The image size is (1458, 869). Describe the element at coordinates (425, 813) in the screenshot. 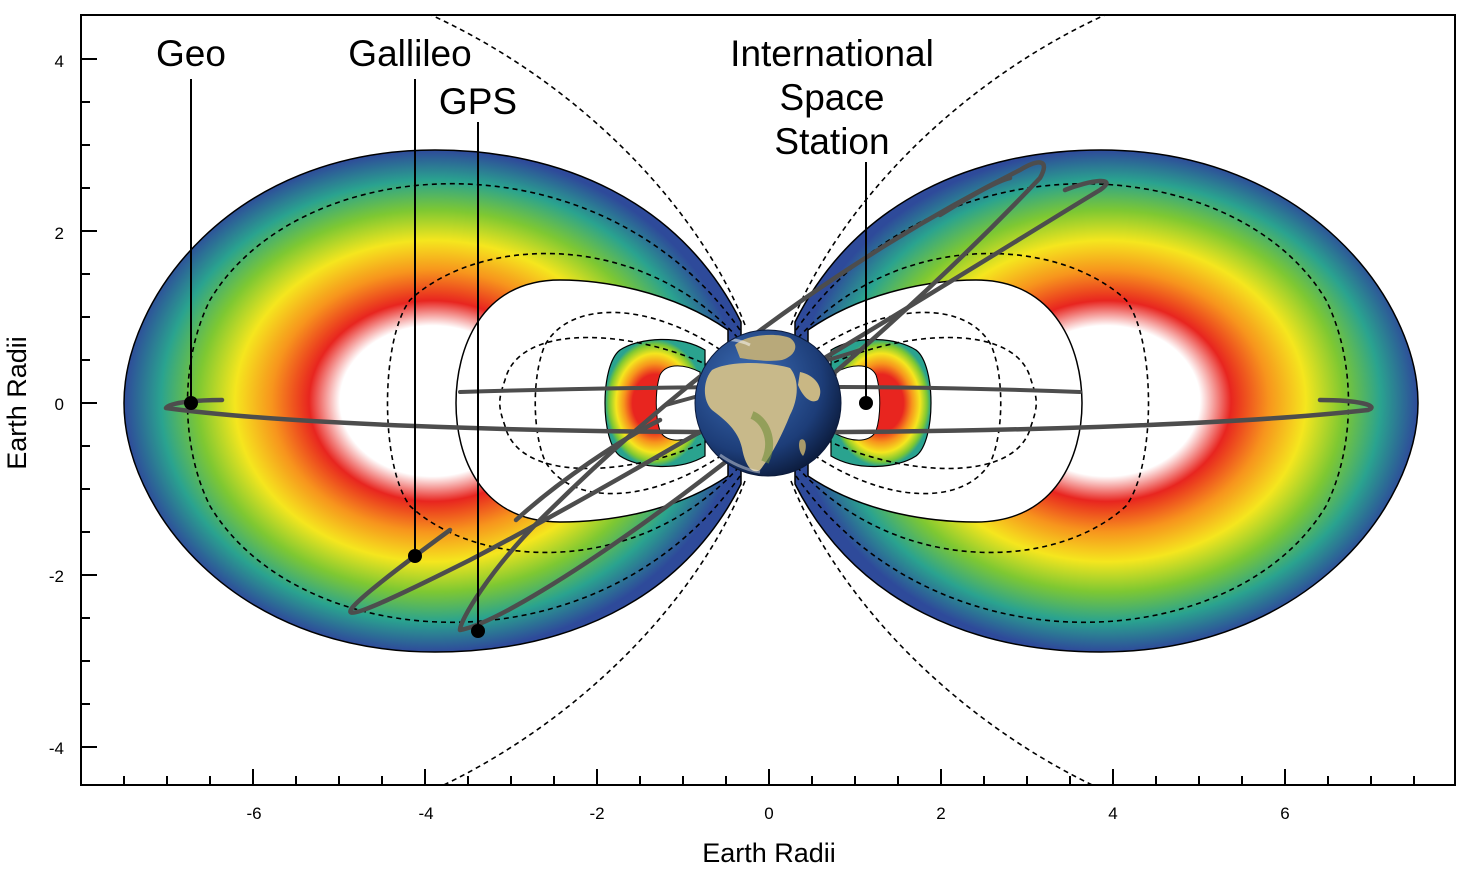

I see `x-tick-label: -4` at that location.